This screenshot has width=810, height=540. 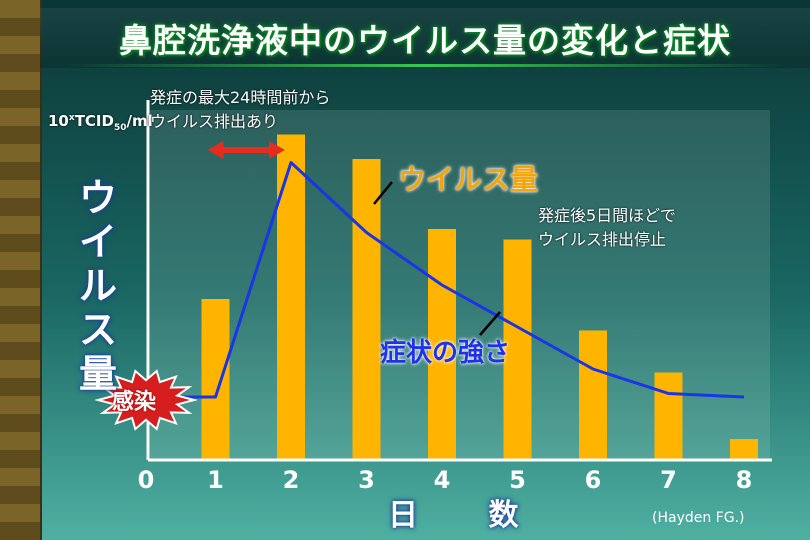 I want to click on y-unit-middle: TCID, so click(x=94, y=121).